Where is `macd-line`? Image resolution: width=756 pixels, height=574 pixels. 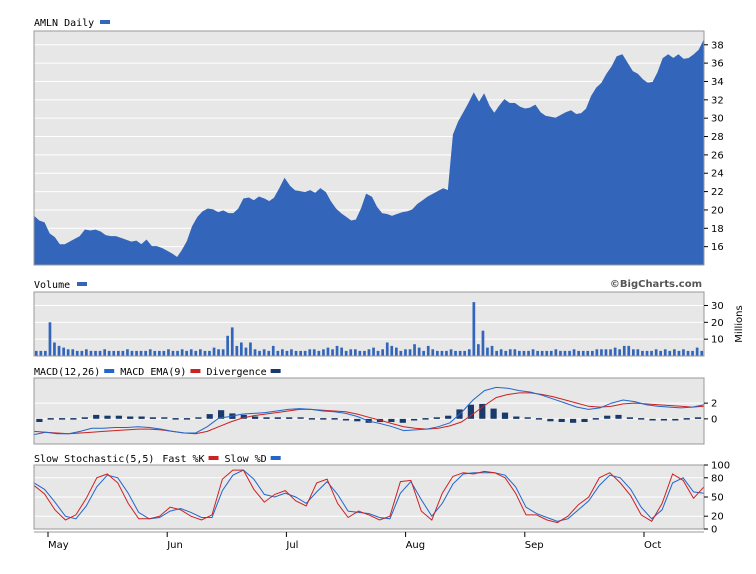 macd-line is located at coordinates (369, 411).